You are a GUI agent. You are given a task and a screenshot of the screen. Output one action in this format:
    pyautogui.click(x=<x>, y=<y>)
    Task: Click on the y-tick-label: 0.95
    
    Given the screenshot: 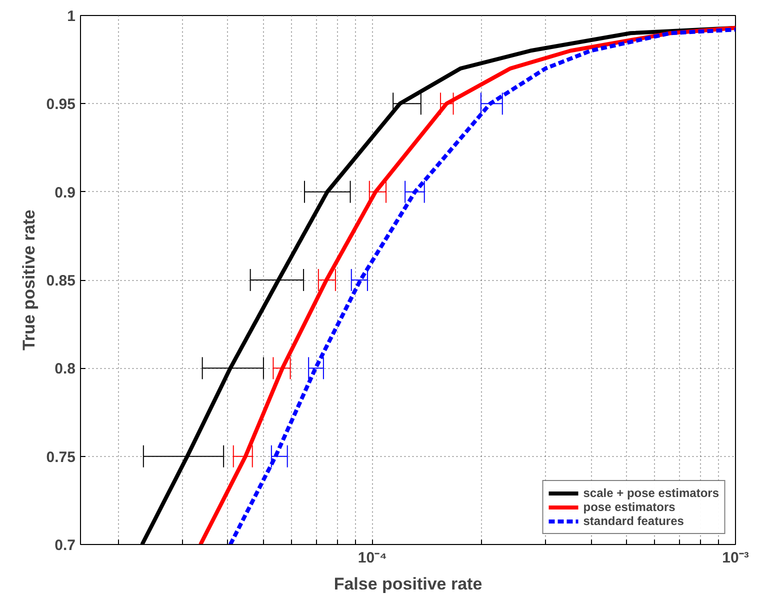 What is the action you would take?
    pyautogui.click(x=61, y=105)
    